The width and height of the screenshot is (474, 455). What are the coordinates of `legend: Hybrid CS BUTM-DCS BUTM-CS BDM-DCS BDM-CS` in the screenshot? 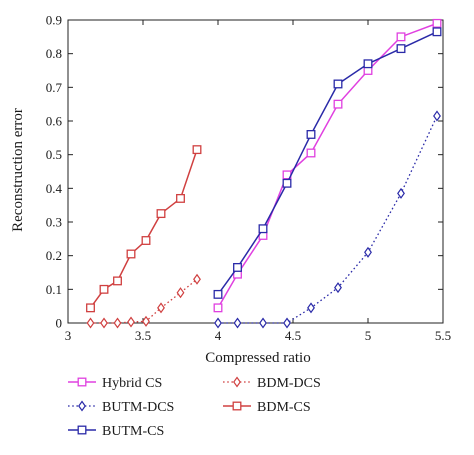 It's located at (194, 407).